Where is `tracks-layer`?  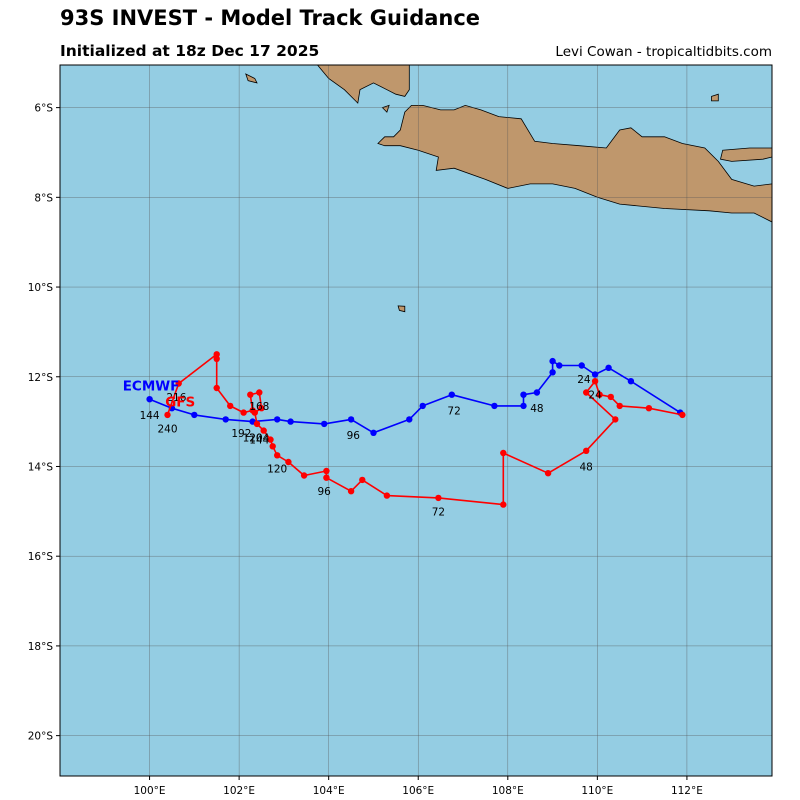 tracks-layer is located at coordinates (416, 429).